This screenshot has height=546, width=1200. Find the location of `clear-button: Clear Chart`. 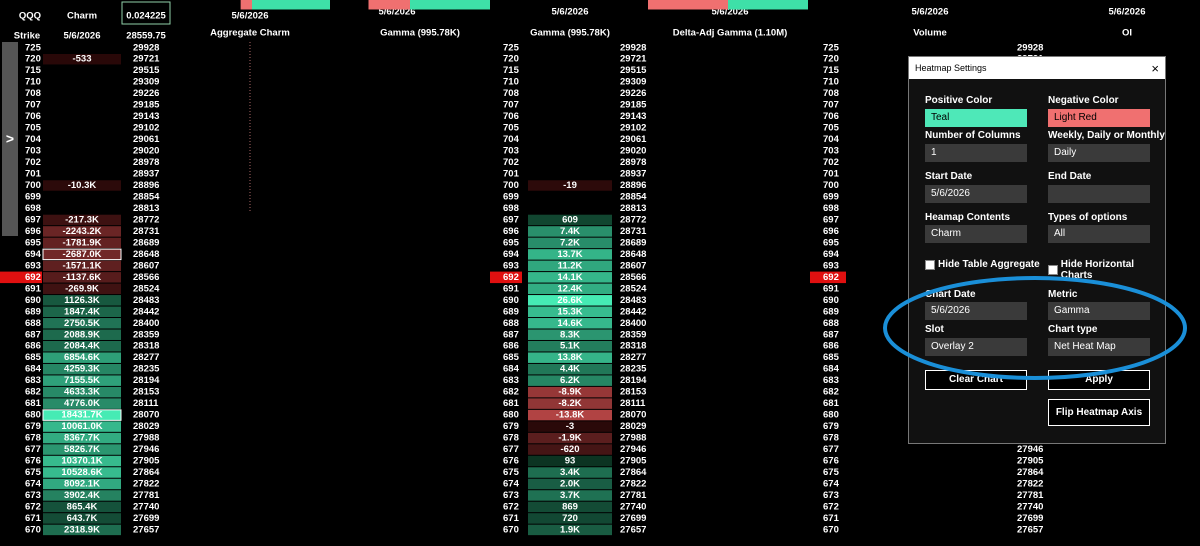

clear-button: Clear Chart is located at coordinates (976, 380).